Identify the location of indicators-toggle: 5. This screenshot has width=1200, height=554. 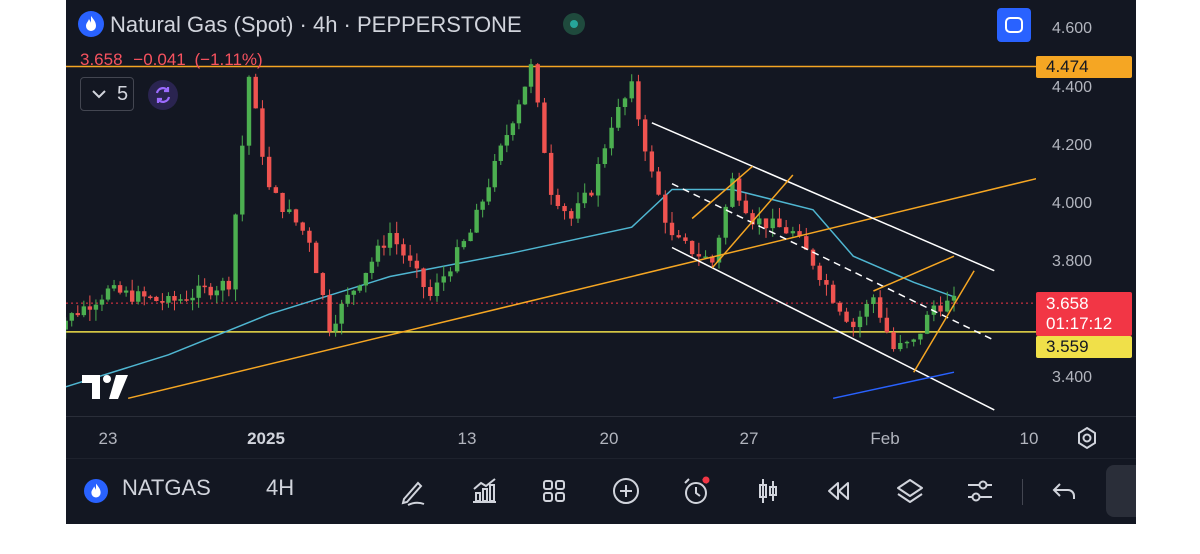
(107, 94).